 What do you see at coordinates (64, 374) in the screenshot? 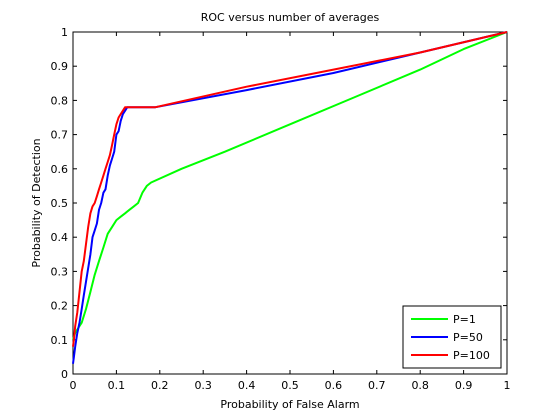
I see `y-tick-label: 0` at bounding box center [64, 374].